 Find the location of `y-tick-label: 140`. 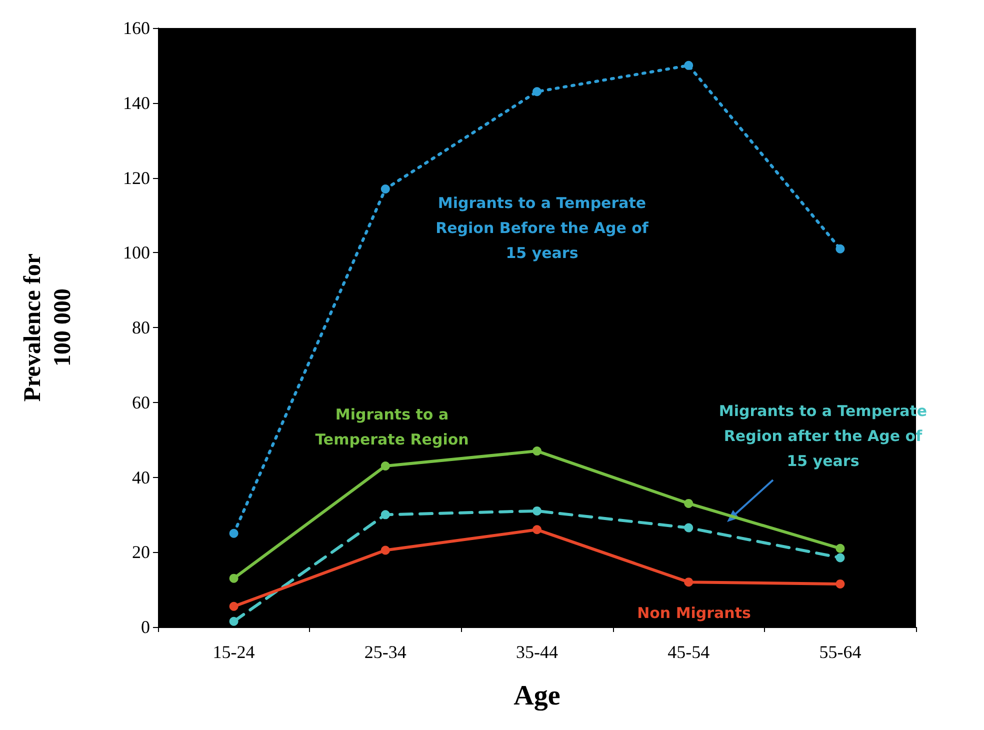

y-tick-label: 140 is located at coordinates (136, 102).